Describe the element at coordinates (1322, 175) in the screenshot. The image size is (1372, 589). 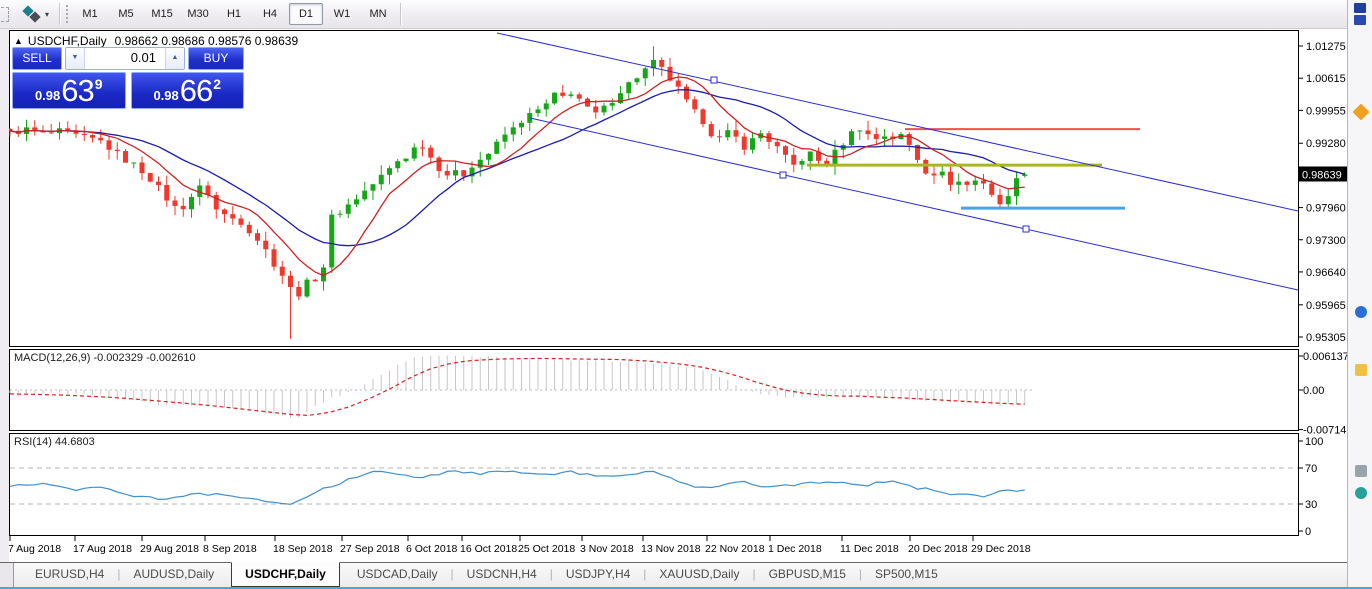
I see `svg-text: 0.98639` at that location.